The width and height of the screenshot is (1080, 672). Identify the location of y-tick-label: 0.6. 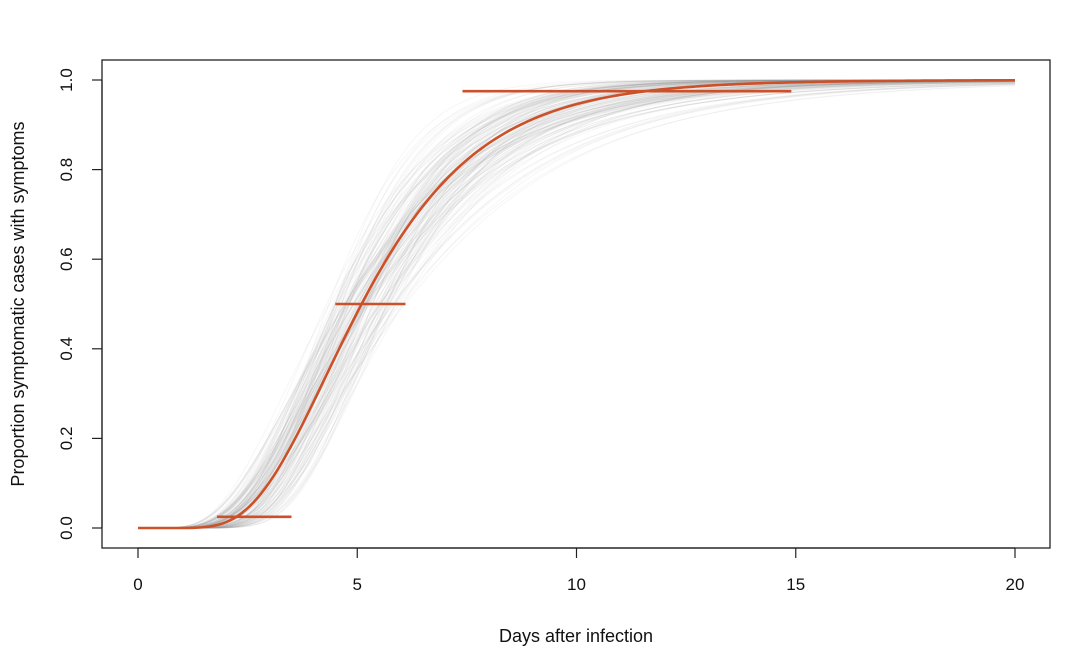
(66, 259).